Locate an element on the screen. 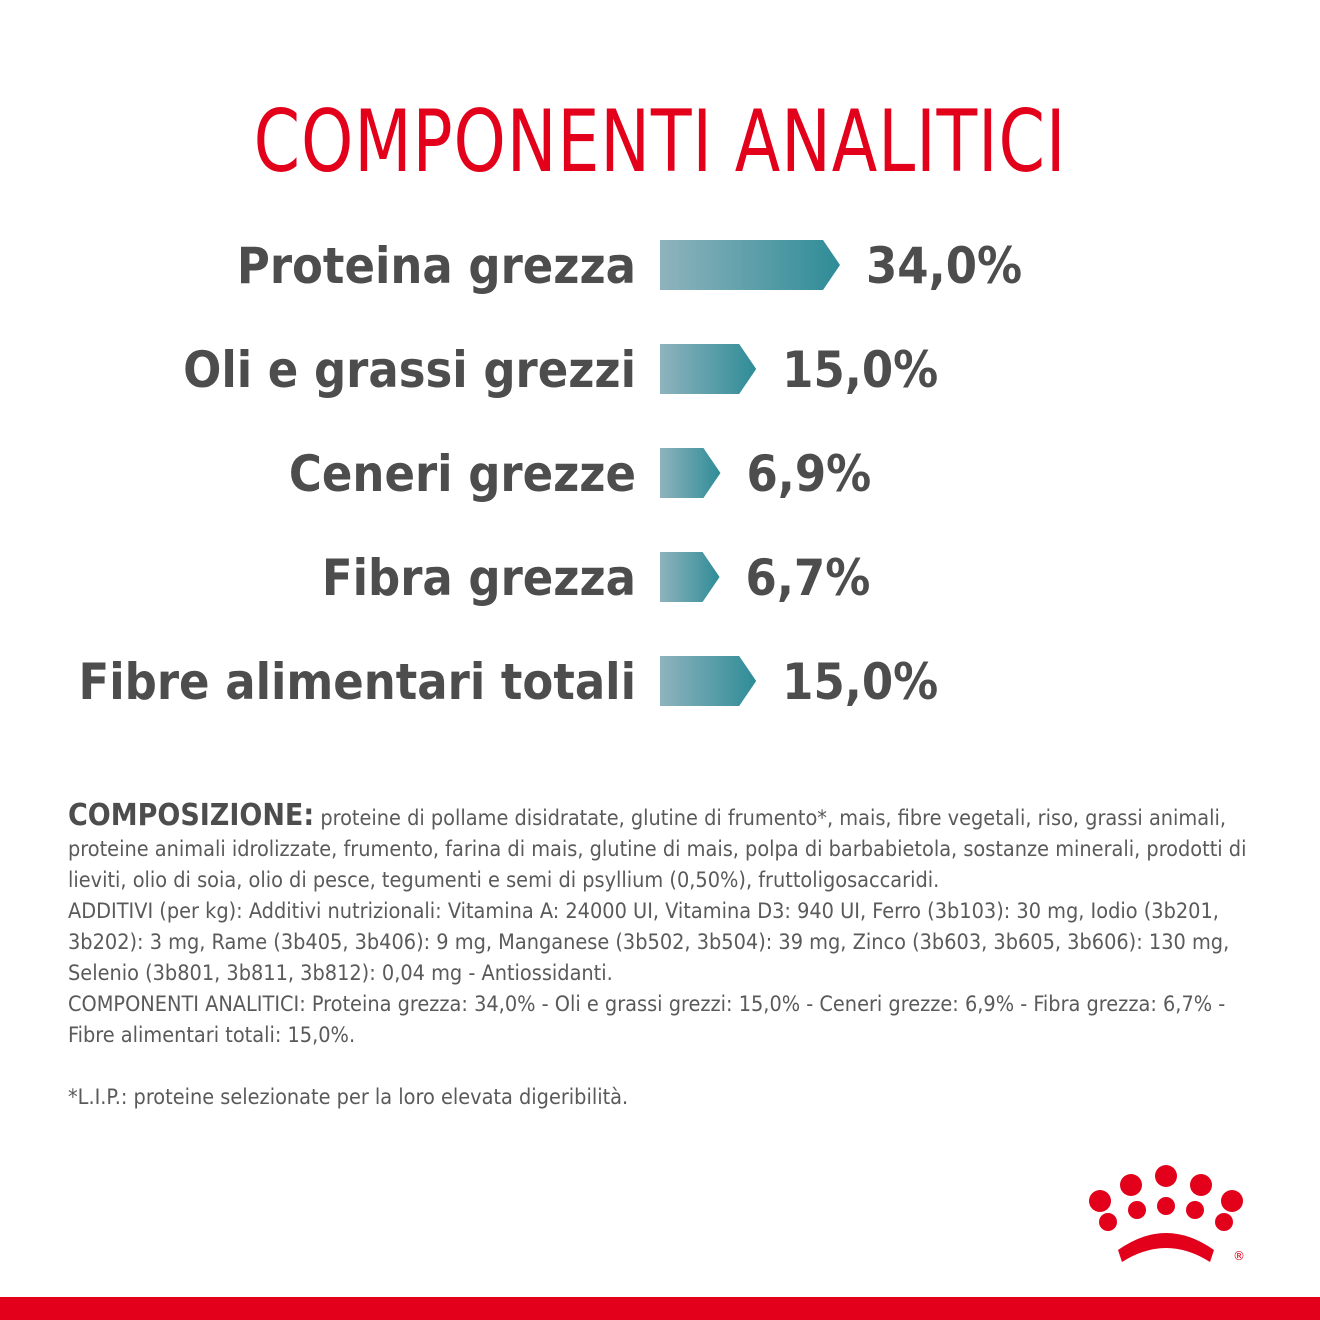 The image size is (1320, 1320). composition-label: COMPOSIZIONE: is located at coordinates (191, 815).